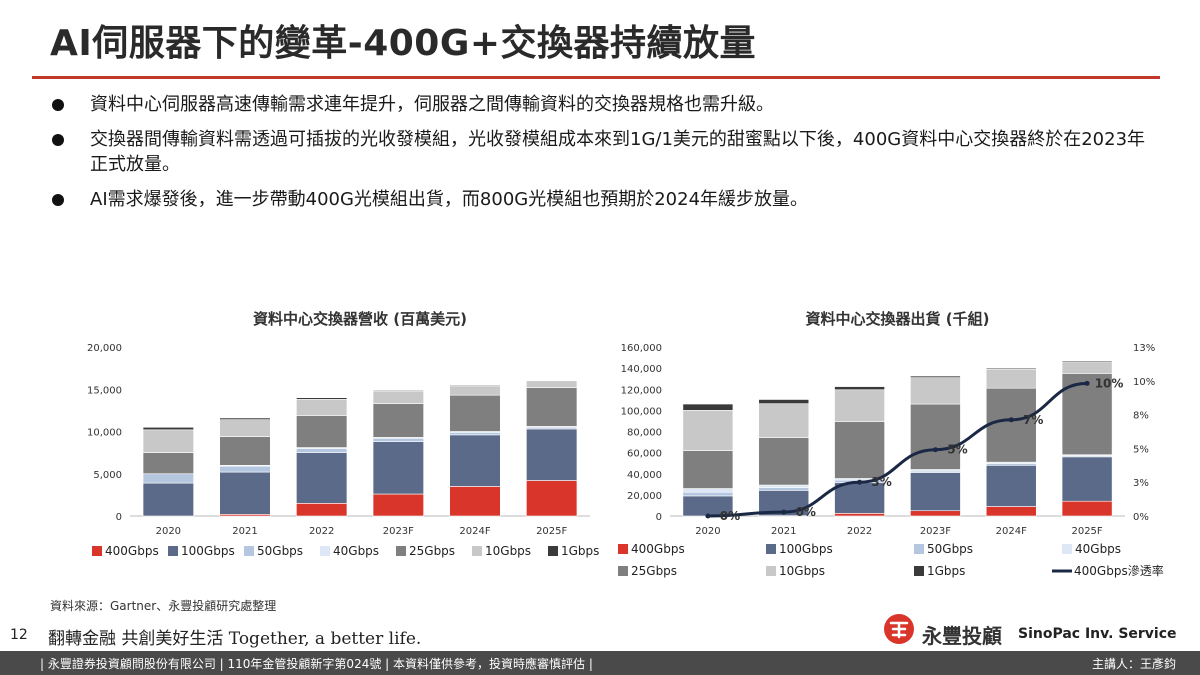  I want to click on y2-tick-label: 5%, so click(1141, 449).